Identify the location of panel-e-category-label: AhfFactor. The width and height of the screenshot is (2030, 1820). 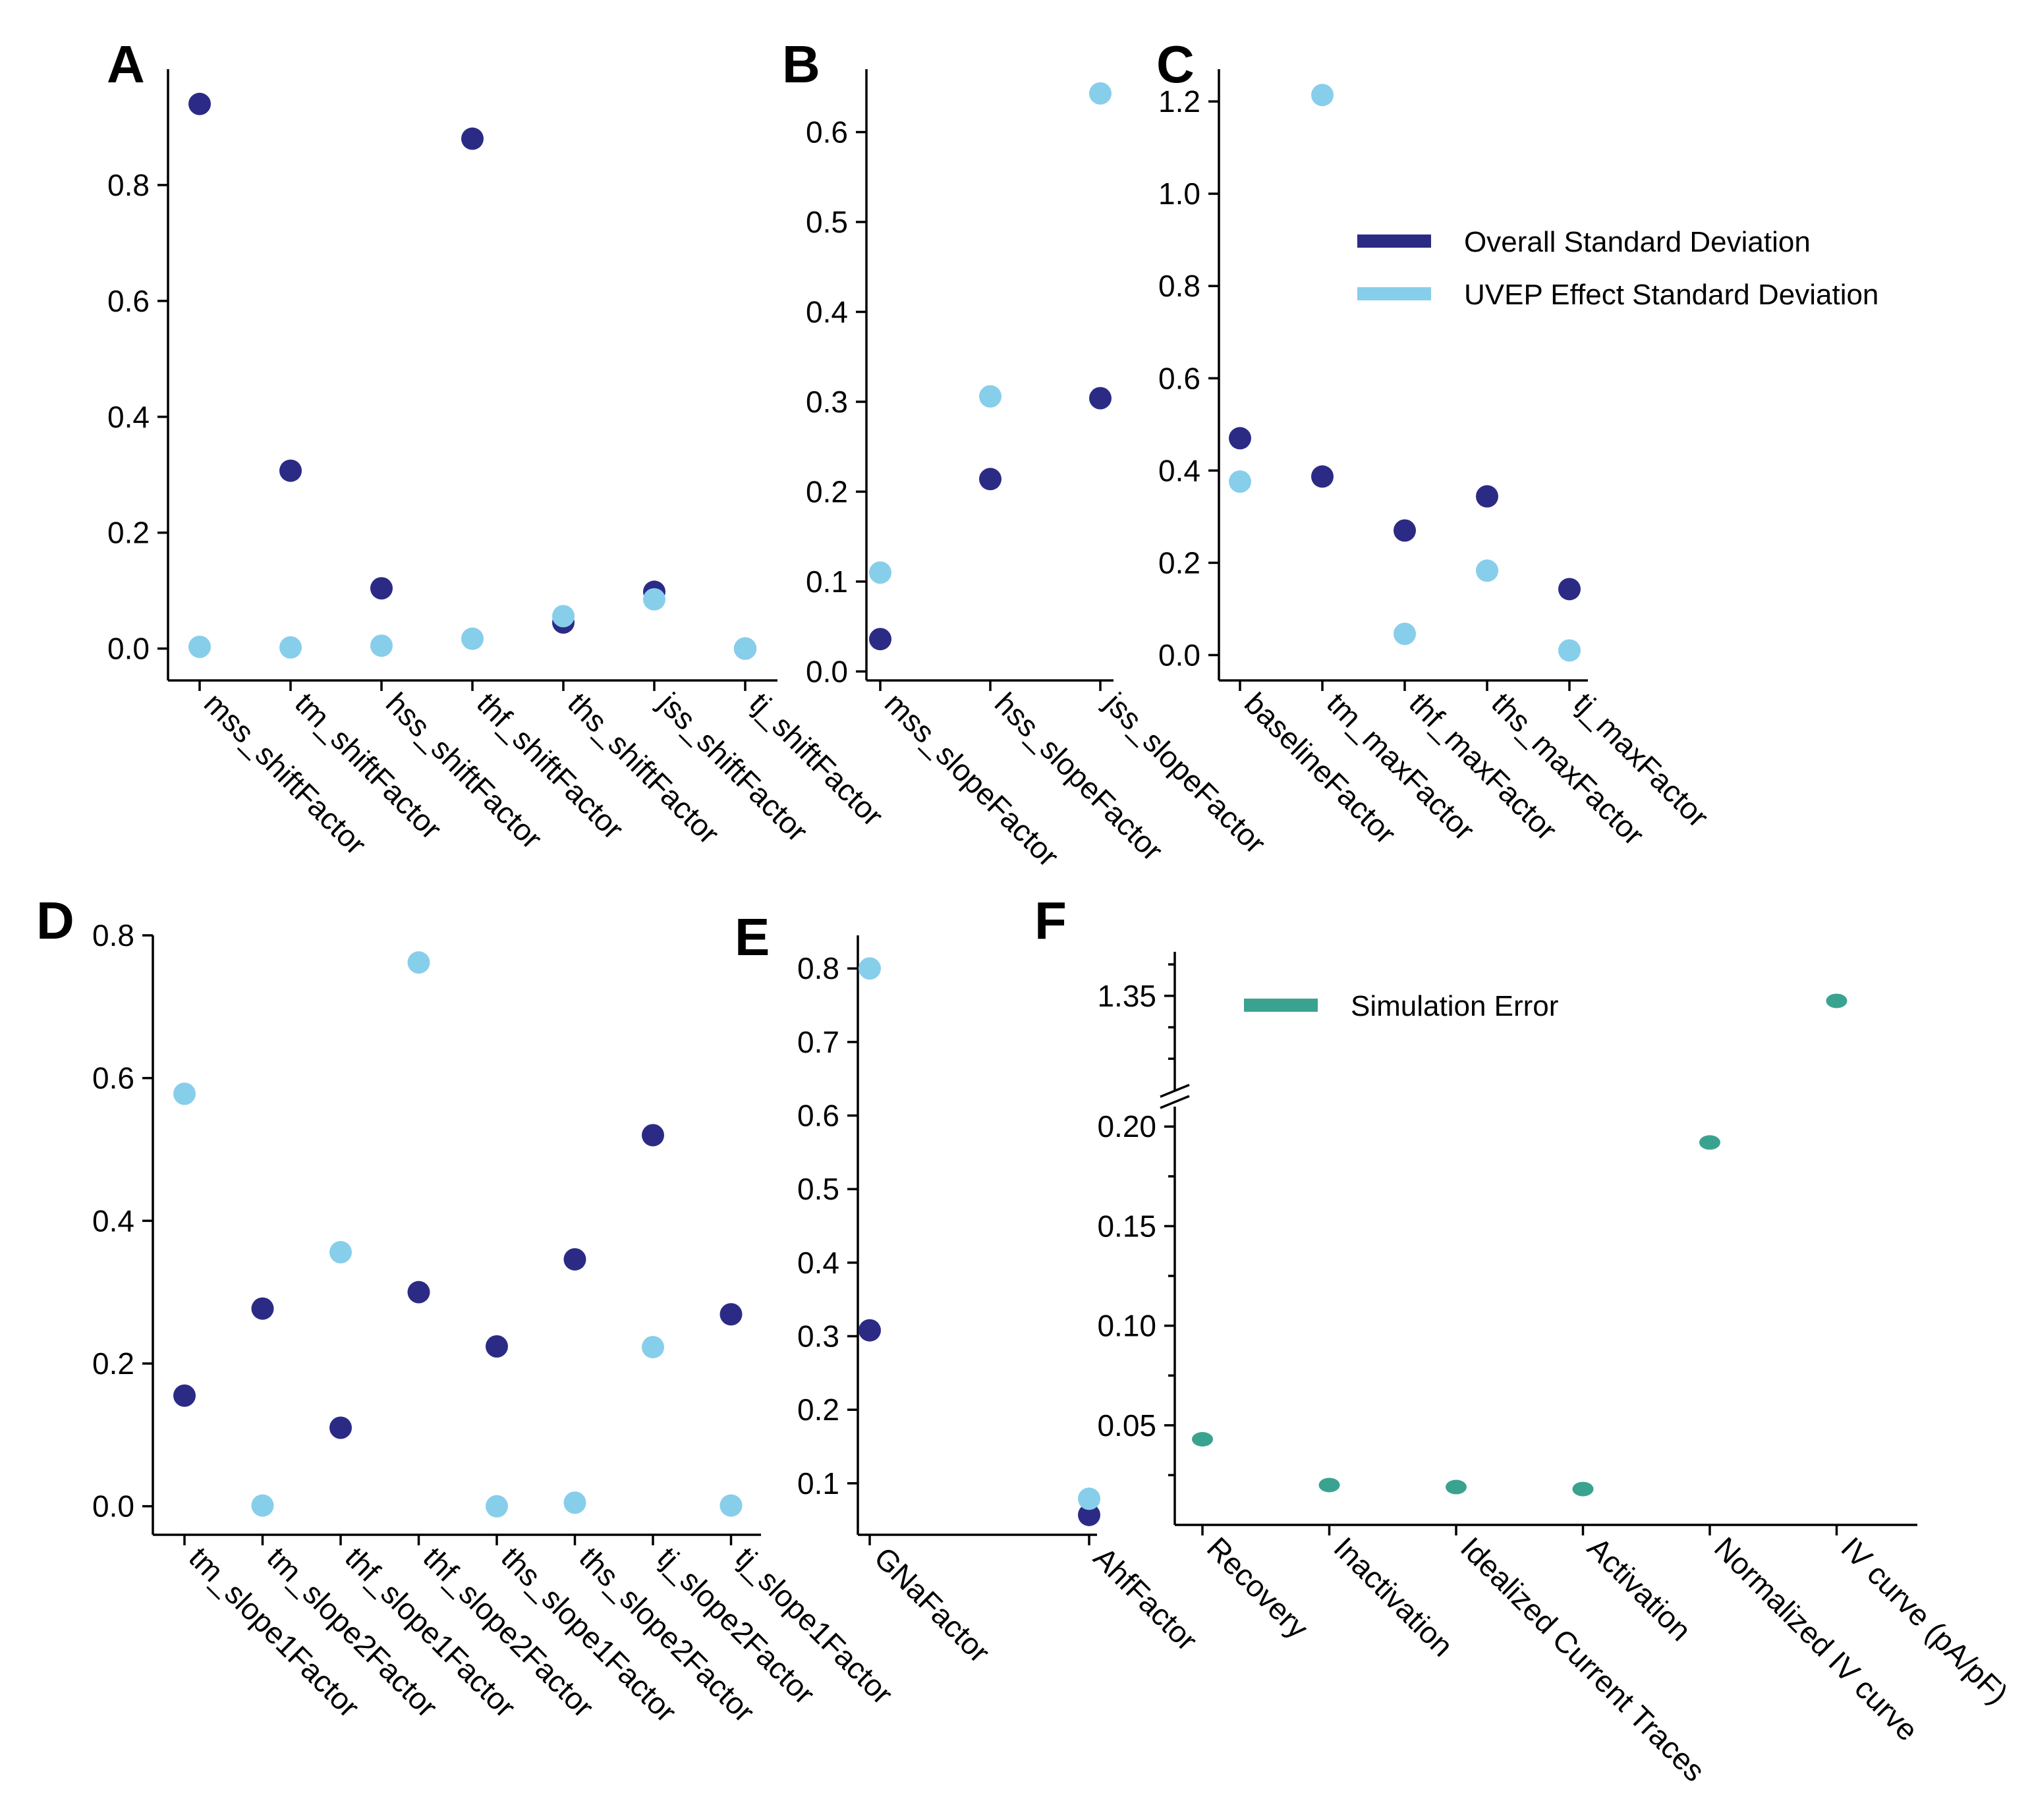
(1145, 1598).